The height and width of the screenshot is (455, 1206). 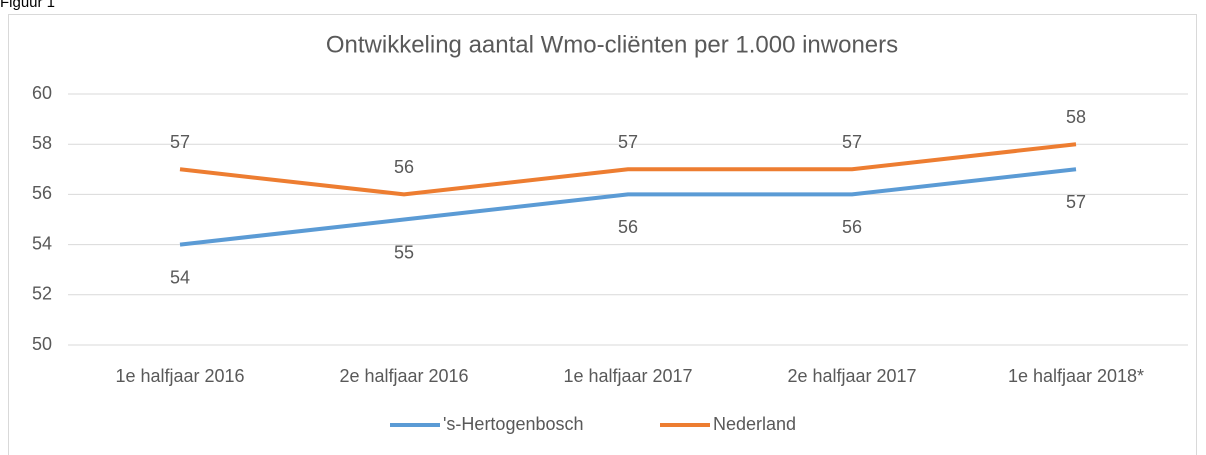 I want to click on y-tick-label: 52, so click(x=42, y=294).